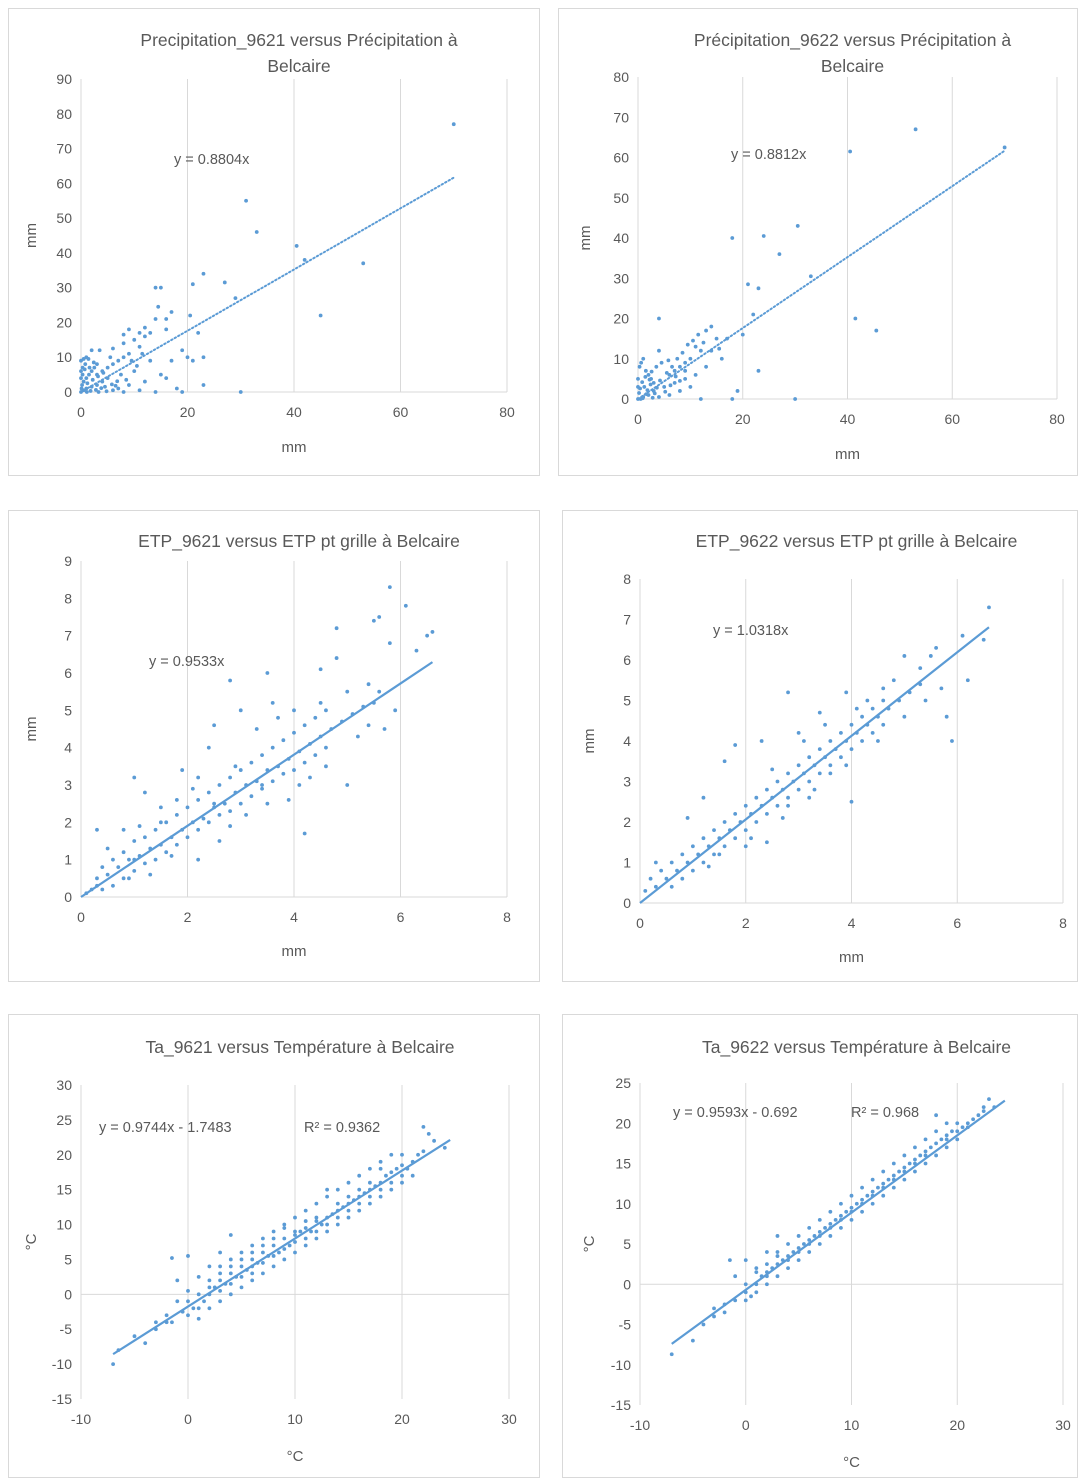 The image size is (1082, 1479). What do you see at coordinates (848, 419) in the screenshot?
I see `x-tick-label: 40` at bounding box center [848, 419].